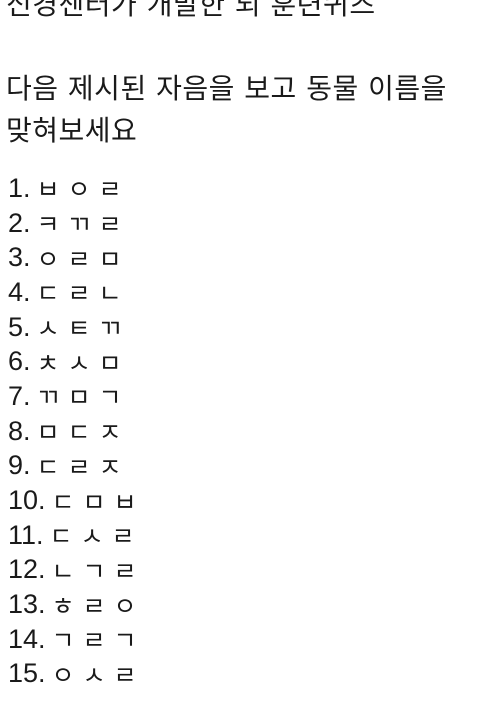 The height and width of the screenshot is (705, 480). What do you see at coordinates (83, 433) in the screenshot?
I see `quiz-item-hint: ㅁㄷㅈ` at bounding box center [83, 433].